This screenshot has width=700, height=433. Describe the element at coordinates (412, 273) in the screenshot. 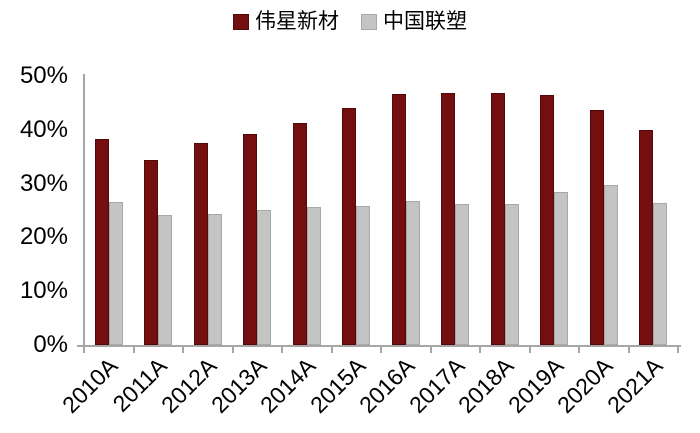

I see `bar-2016A-s1` at that location.